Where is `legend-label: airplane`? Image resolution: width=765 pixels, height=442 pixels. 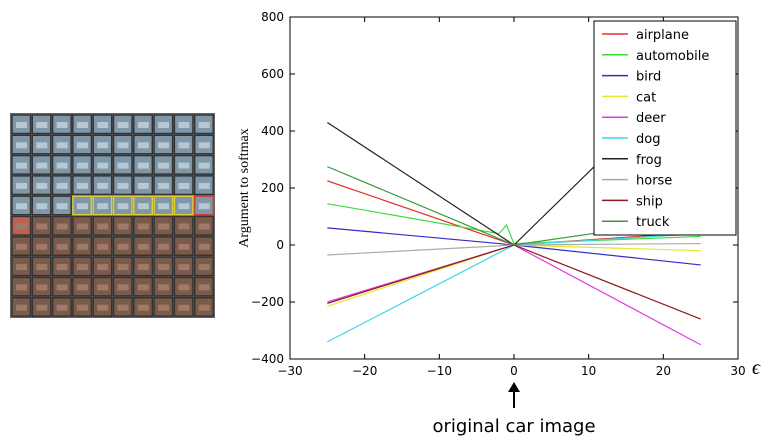 legend-label: airplane is located at coordinates (662, 35).